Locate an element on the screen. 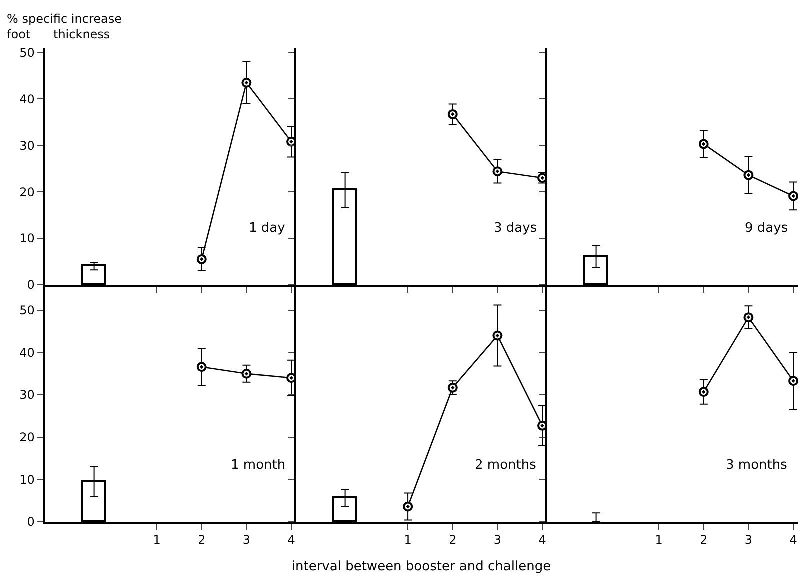  annotation: 1 day is located at coordinates (267, 228).